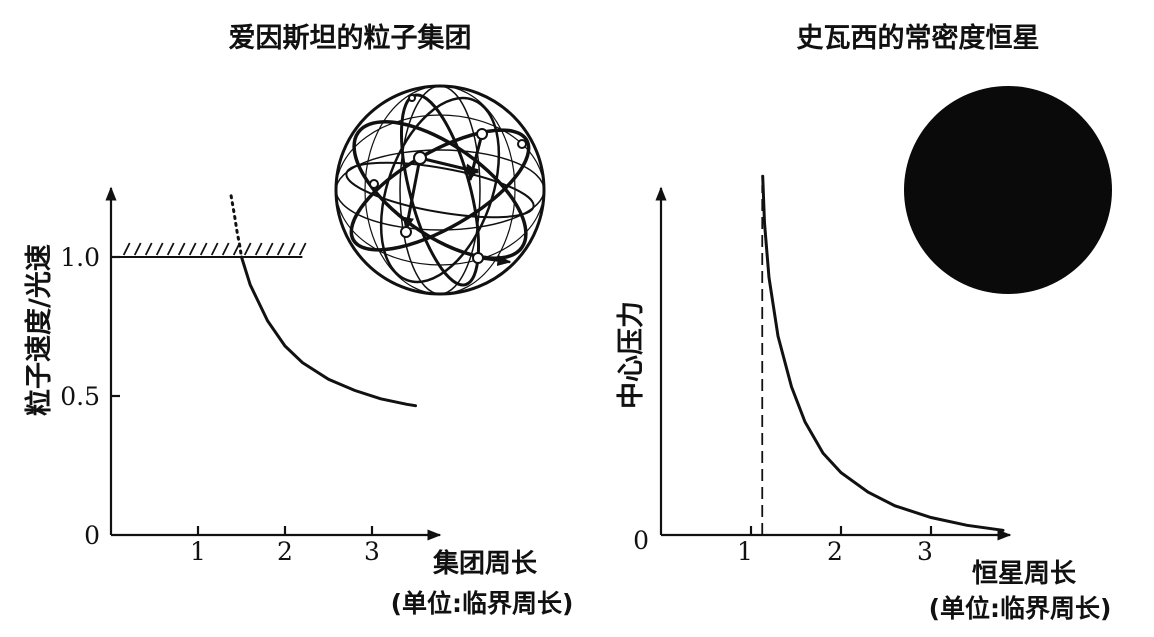 Image resolution: width=1154 pixels, height=637 pixels. Describe the element at coordinates (220, 404) in the screenshot. I see `left-ticks: 1 2 3 0 0.5 1.0` at that location.